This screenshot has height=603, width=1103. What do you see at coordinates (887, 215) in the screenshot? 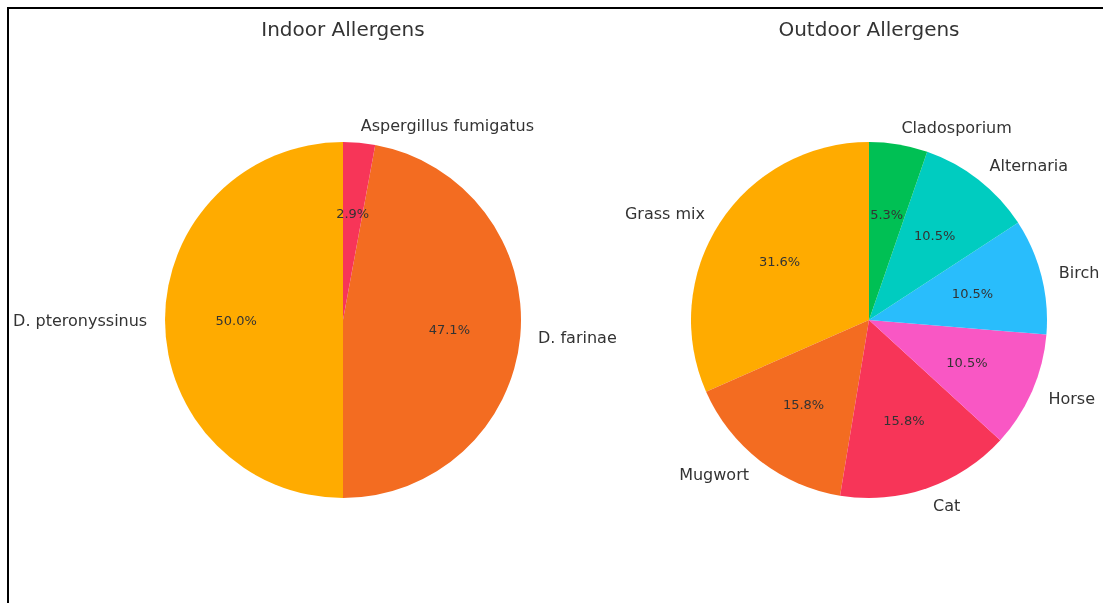
I see `data-label: 5.3%` at bounding box center [887, 215].